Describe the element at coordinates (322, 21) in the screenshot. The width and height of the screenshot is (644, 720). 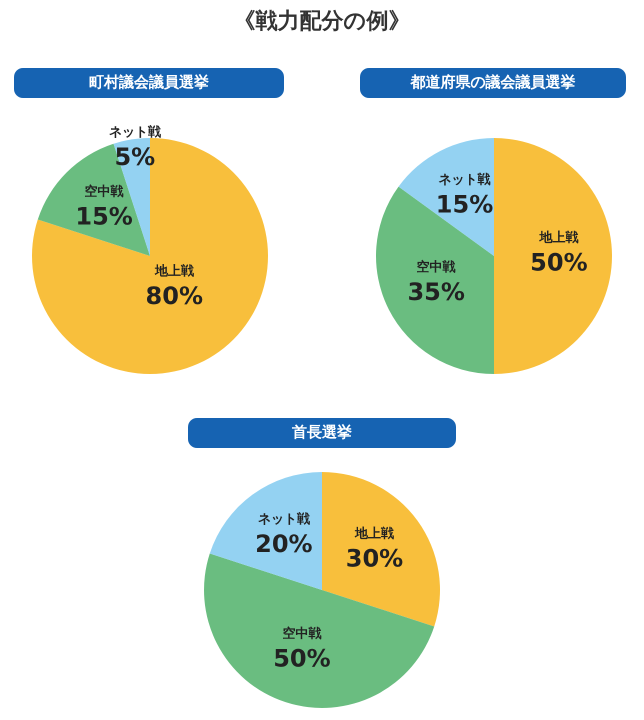
I see `text: 《戦力配分の例》` at that location.